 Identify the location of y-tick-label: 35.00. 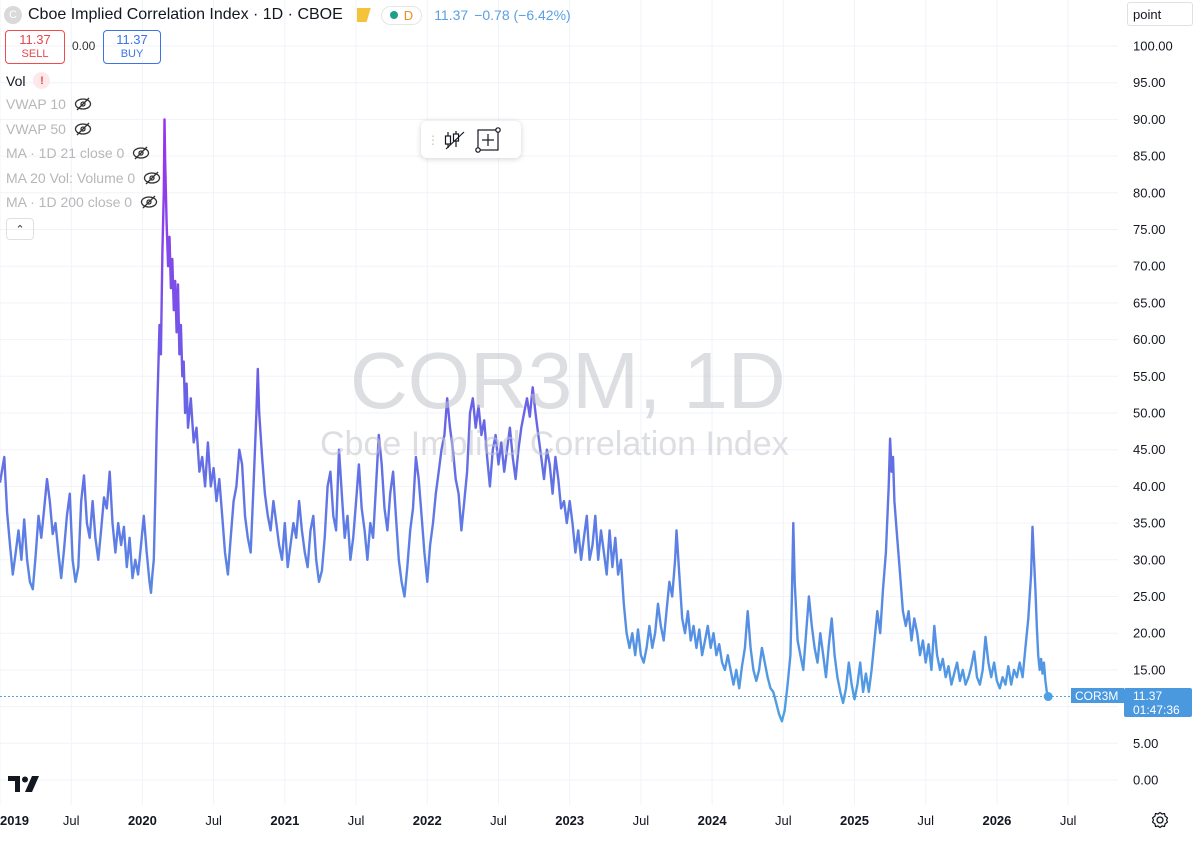
(1149, 523).